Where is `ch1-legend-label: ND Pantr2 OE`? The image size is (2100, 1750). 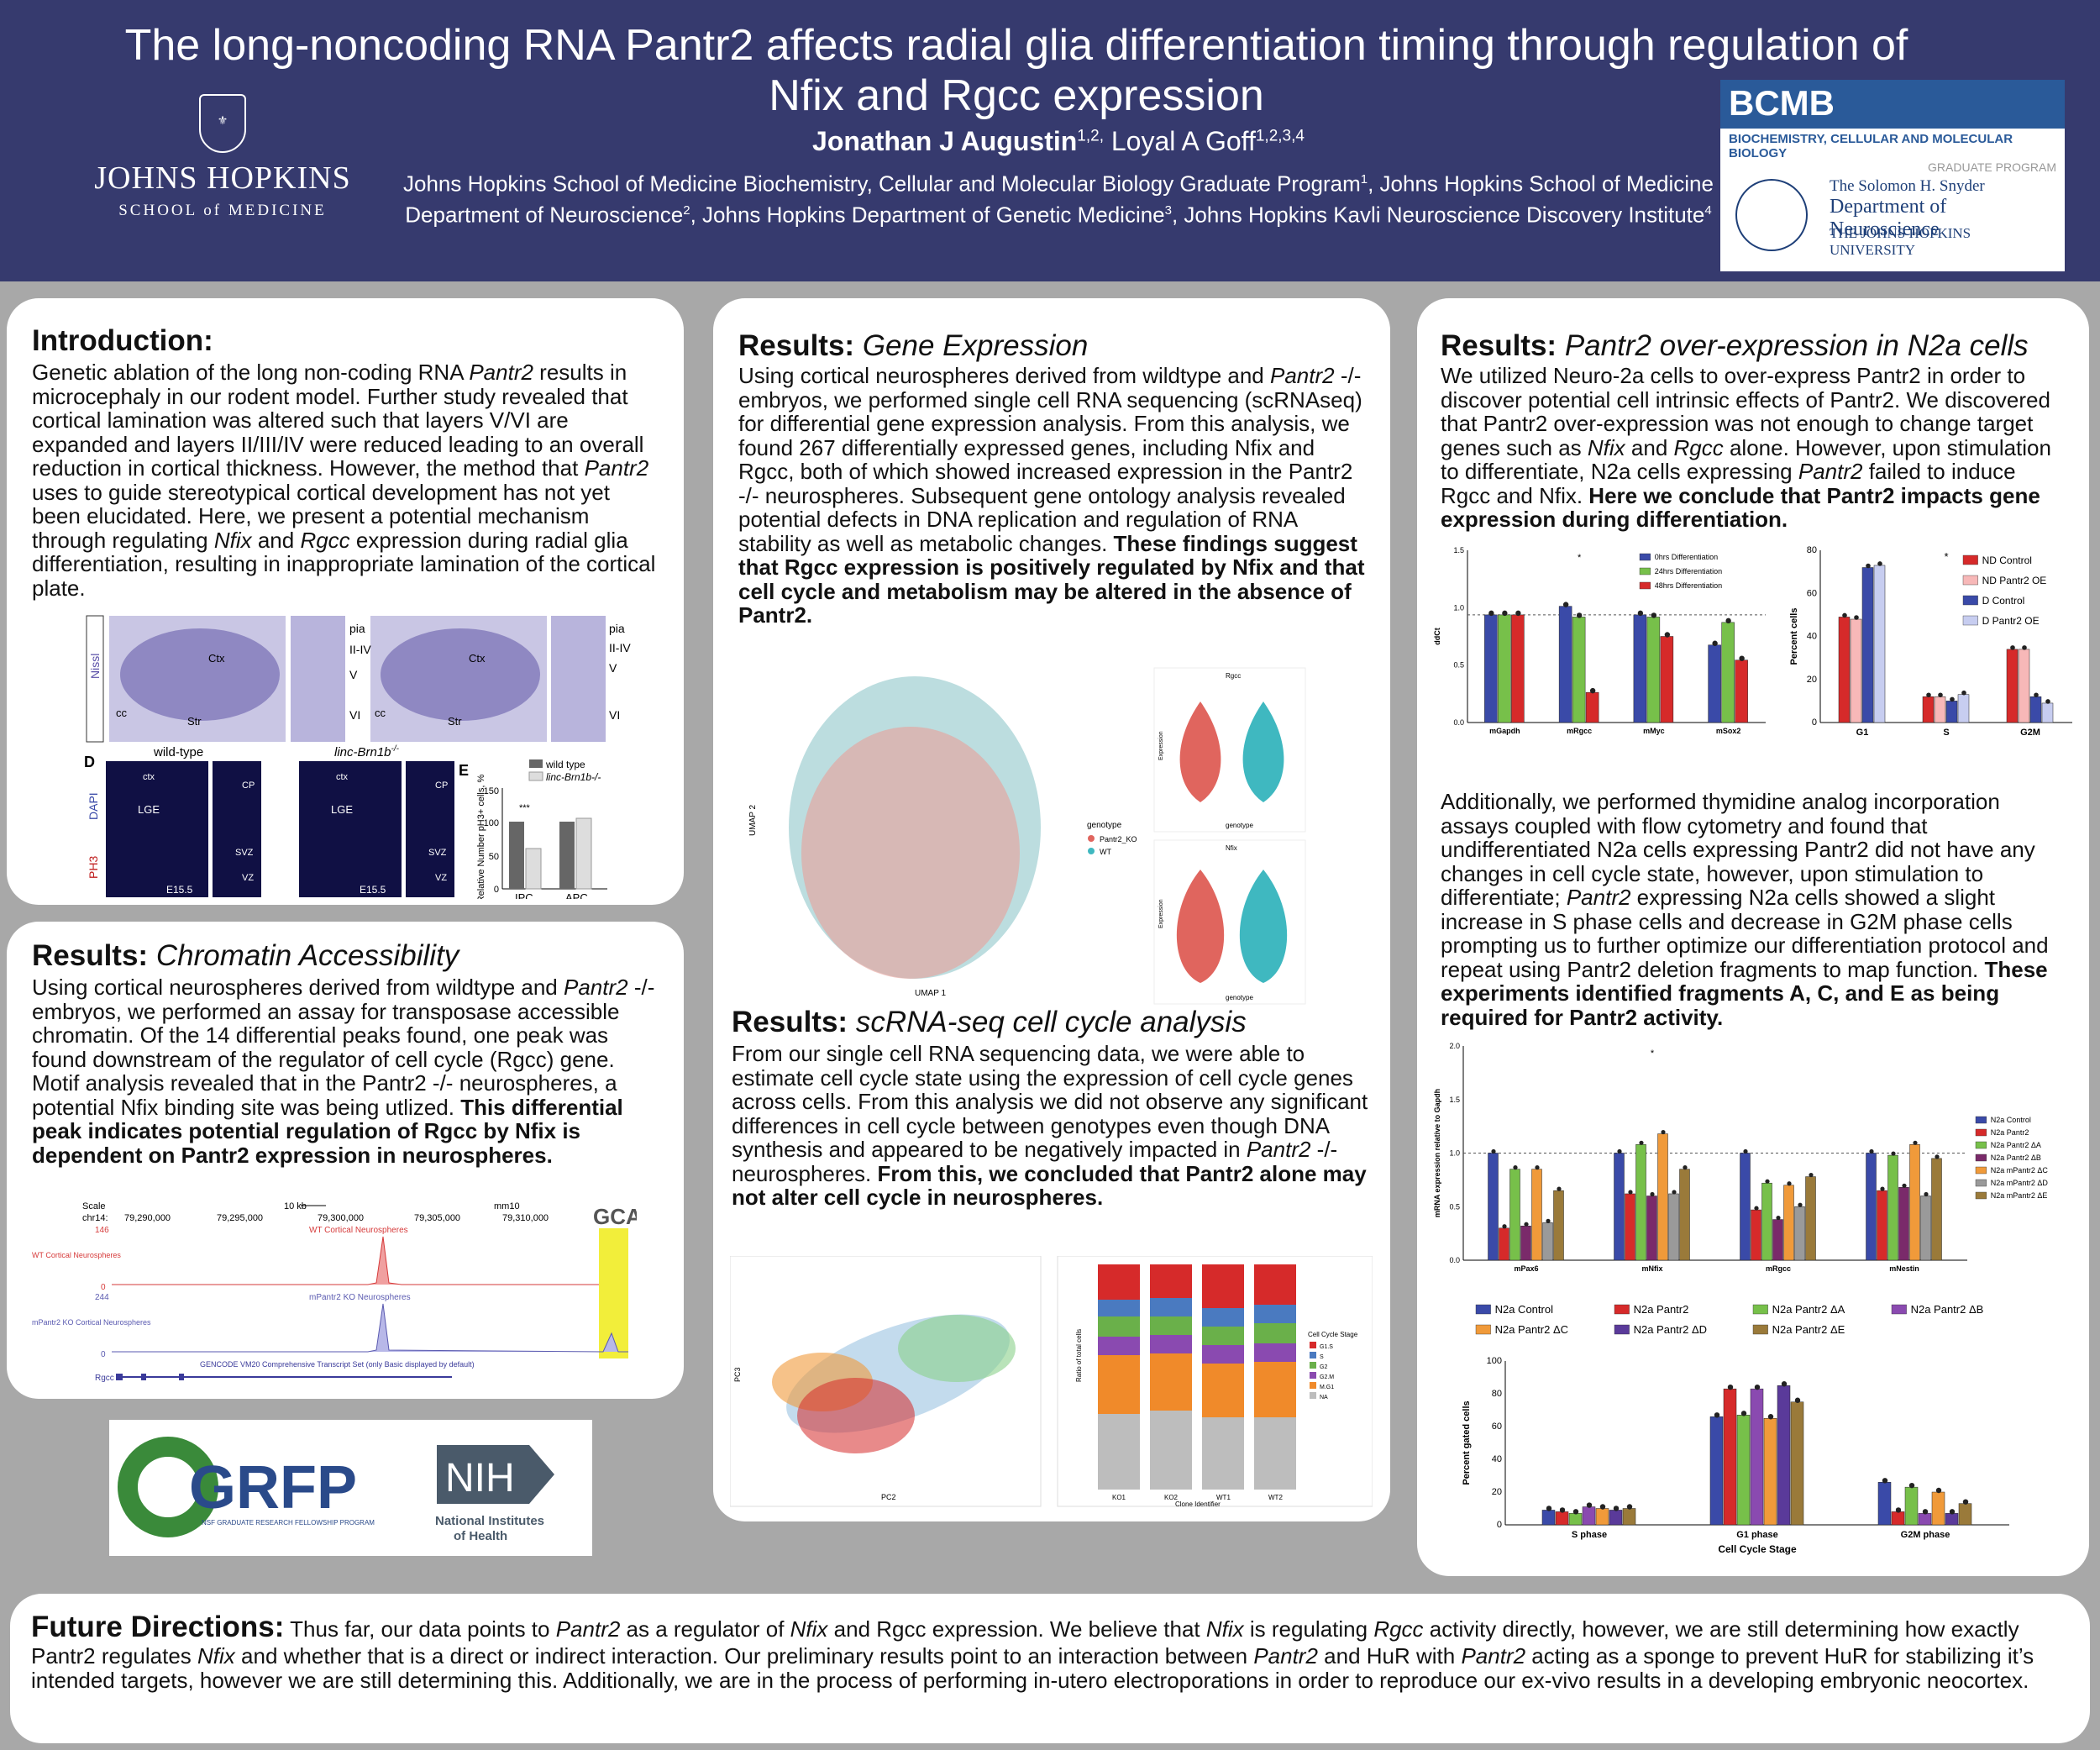 ch1-legend-label: ND Pantr2 OE is located at coordinates (2014, 581).